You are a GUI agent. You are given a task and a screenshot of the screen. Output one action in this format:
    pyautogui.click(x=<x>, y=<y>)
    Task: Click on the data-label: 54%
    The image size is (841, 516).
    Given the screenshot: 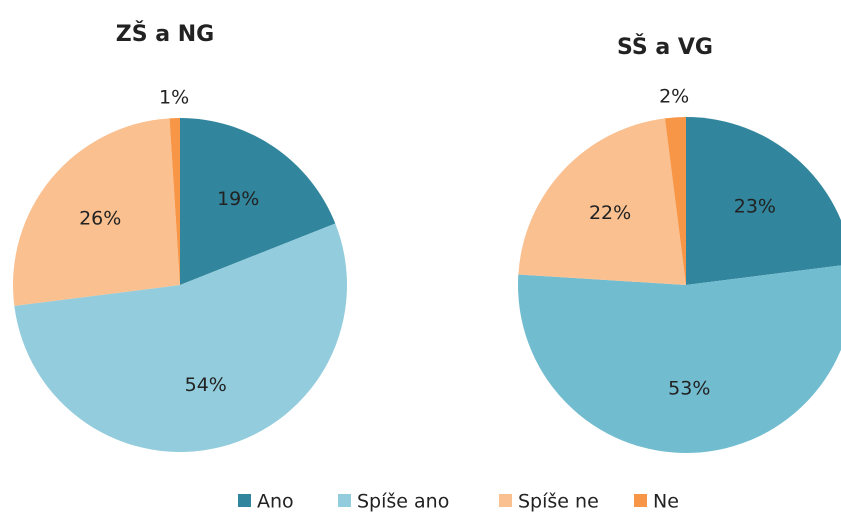 What is the action you would take?
    pyautogui.click(x=206, y=385)
    